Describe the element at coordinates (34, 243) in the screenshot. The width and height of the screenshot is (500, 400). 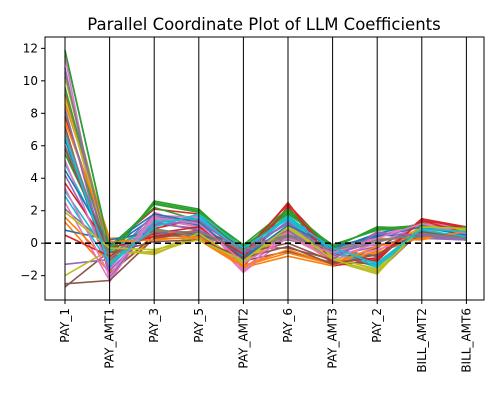
I see `y-tick-label: 0` at that location.